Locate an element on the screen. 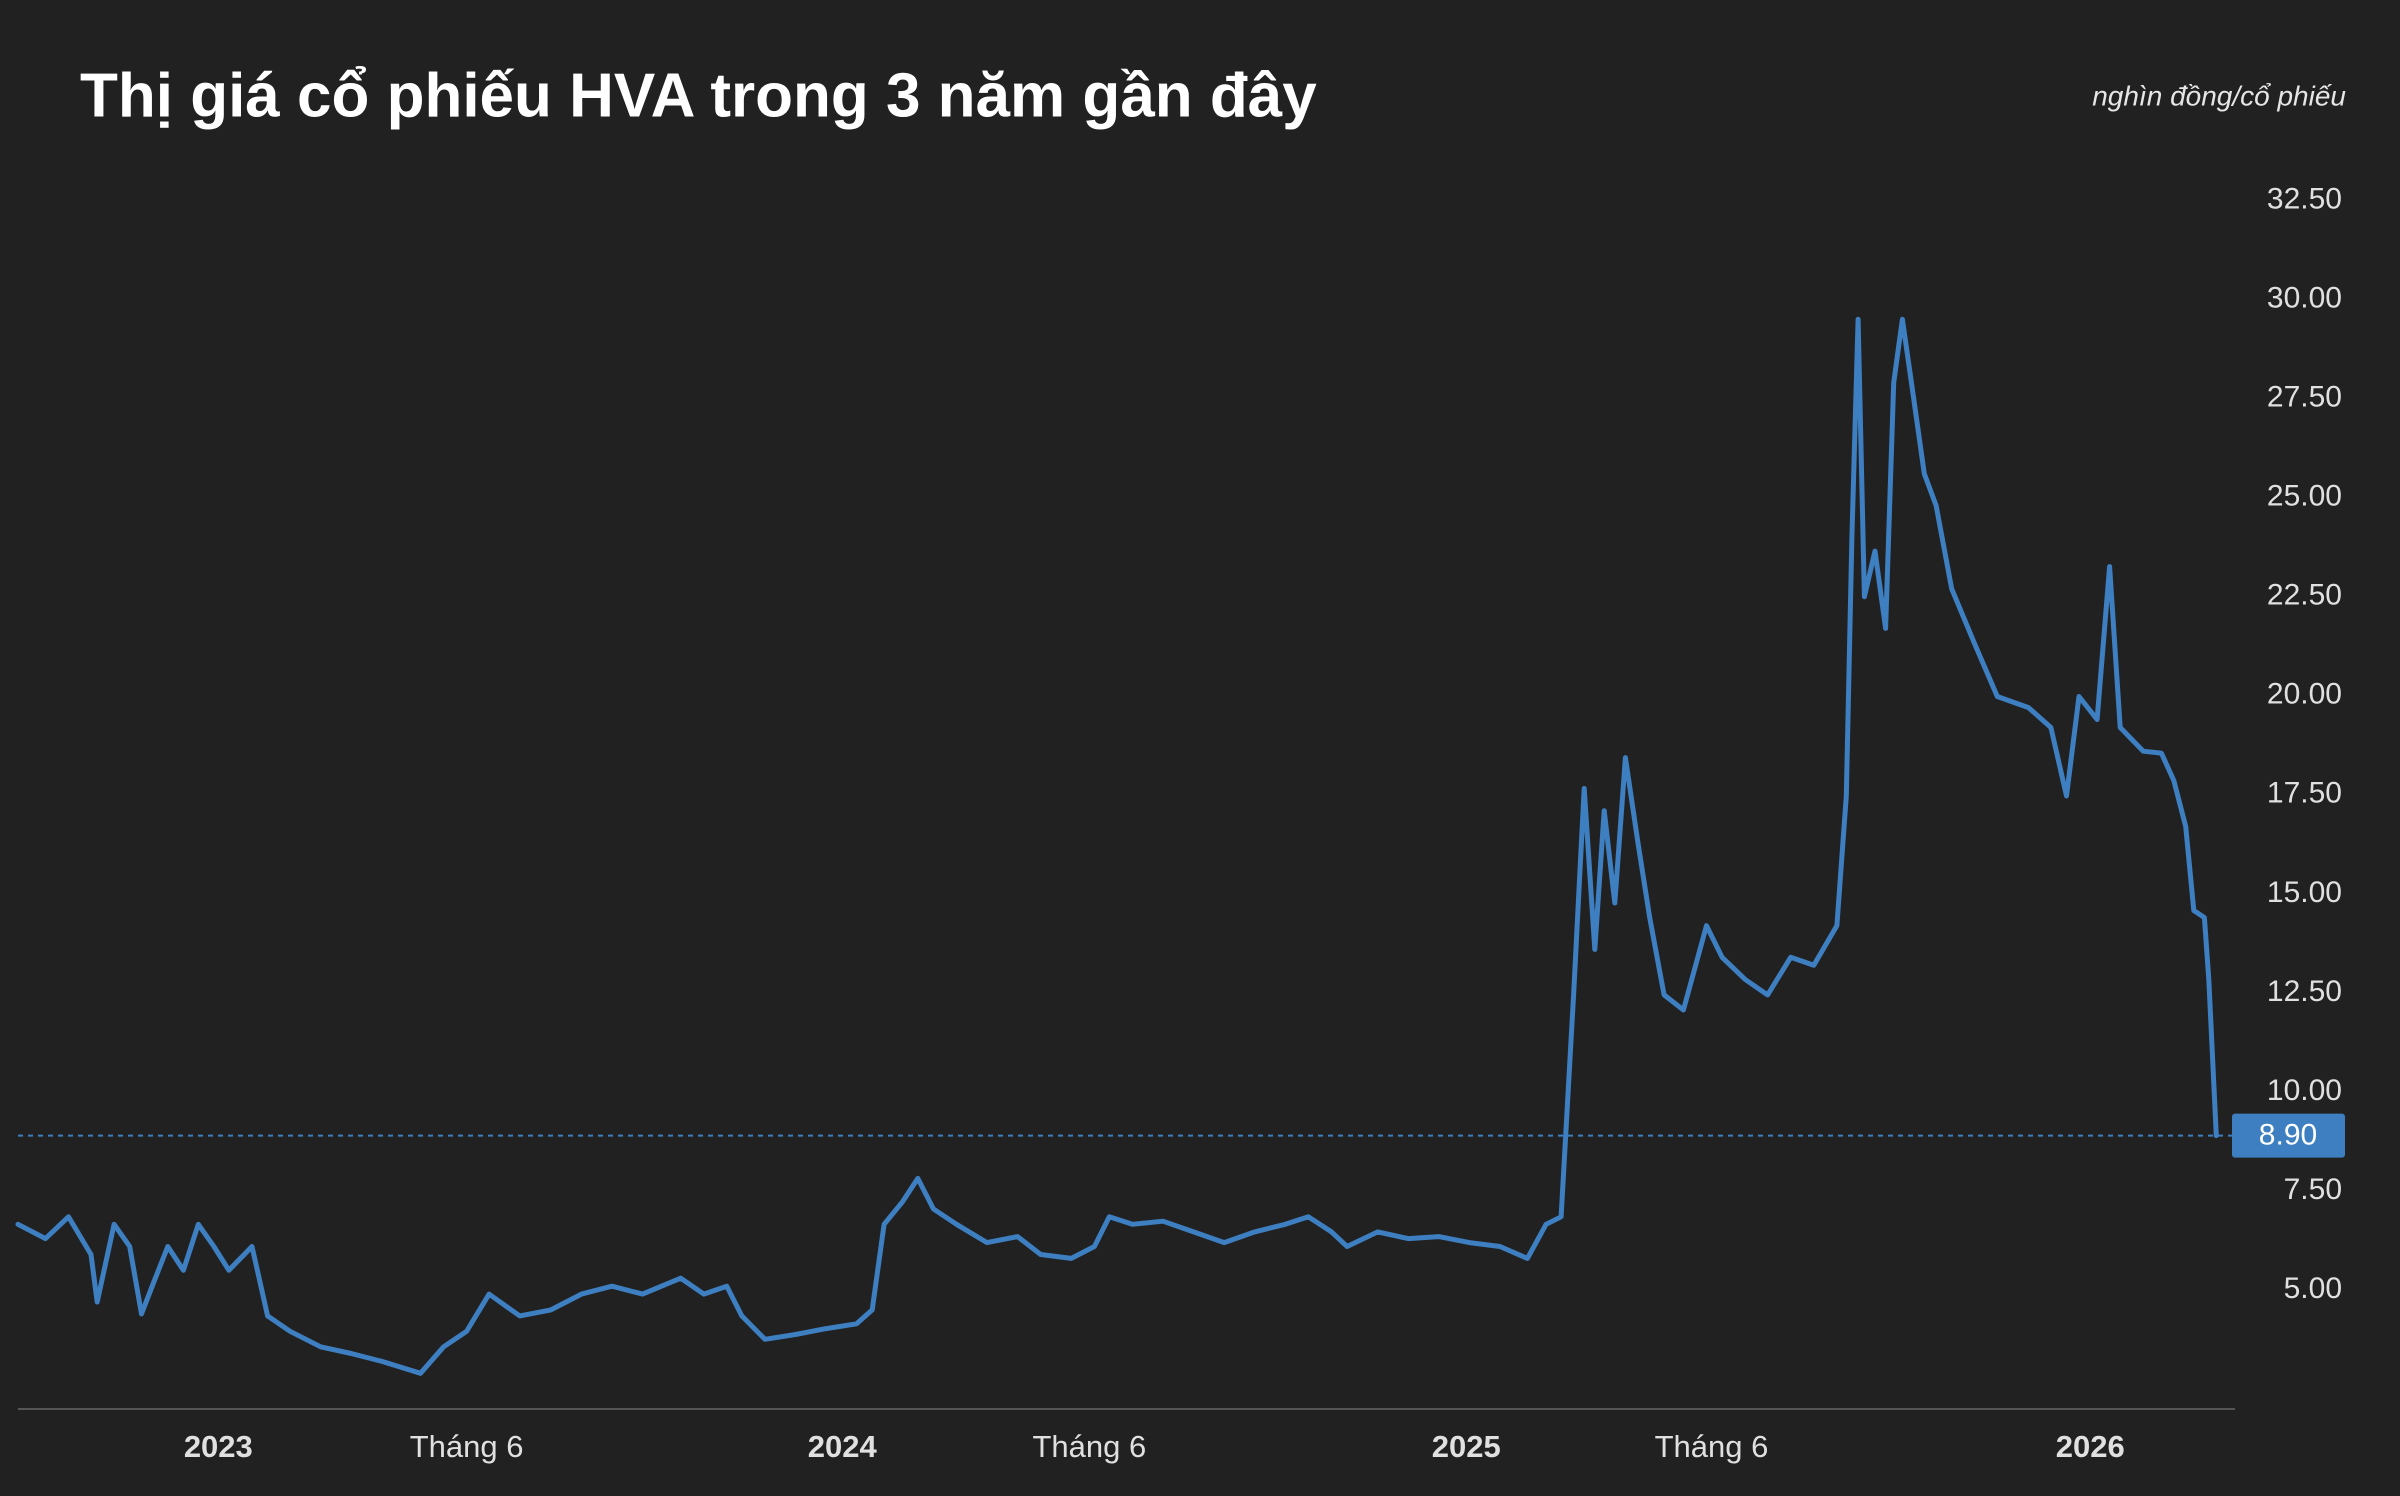 This screenshot has width=2400, height=1496. x-tick-label: 2026 is located at coordinates (2090, 1446).